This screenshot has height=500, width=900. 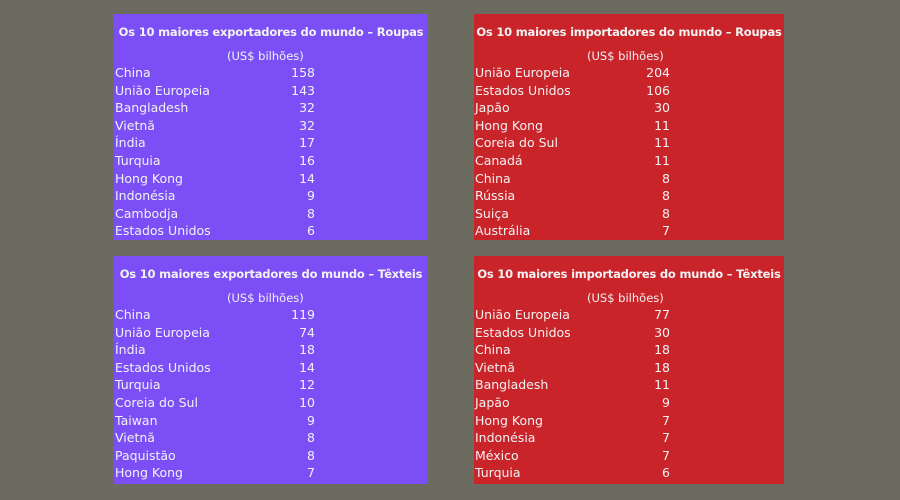 I want to click on table-row: México 7, so click(x=629, y=456).